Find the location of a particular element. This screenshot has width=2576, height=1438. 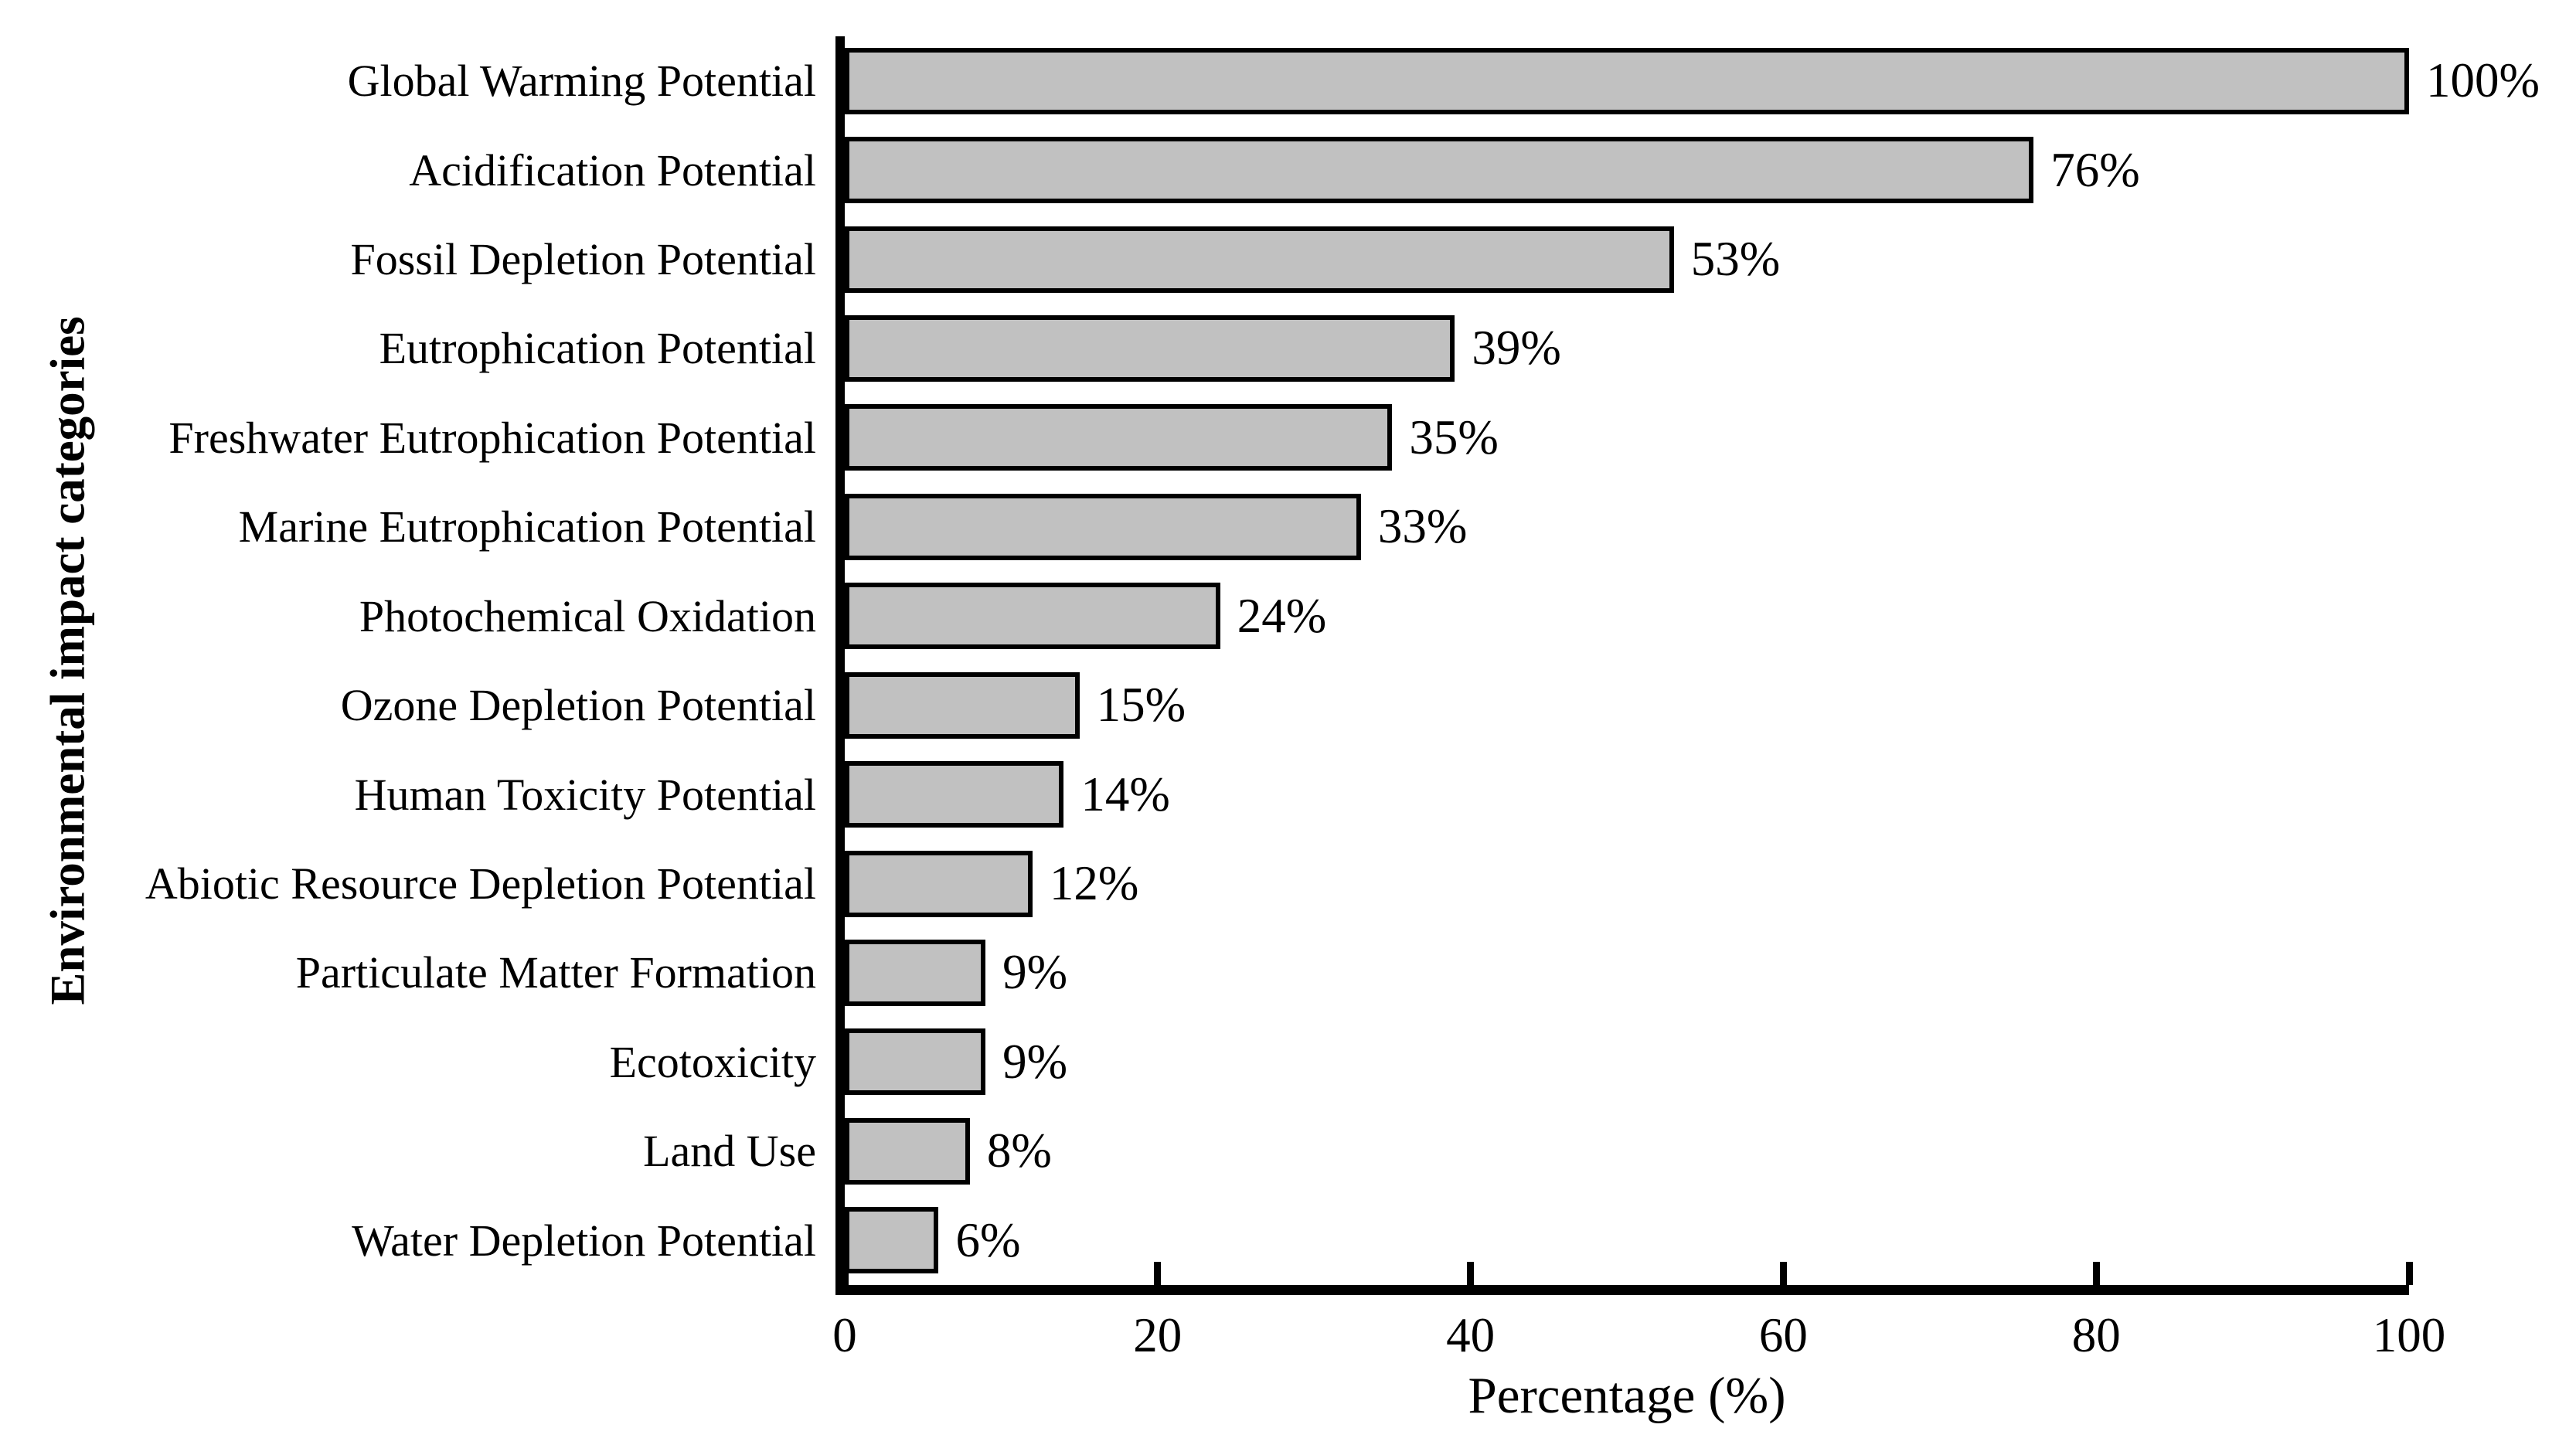

category-label: Water Depletion Potential is located at coordinates (584, 1240).